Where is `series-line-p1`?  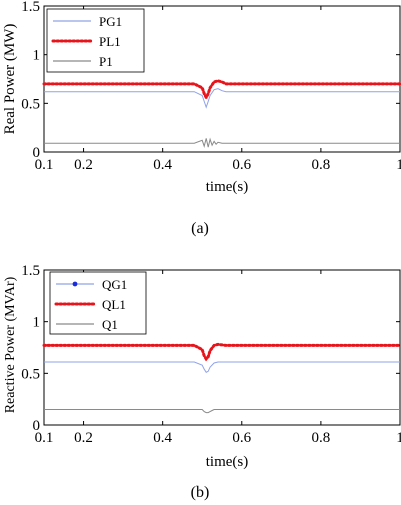
series-line-p1 is located at coordinates (222, 142).